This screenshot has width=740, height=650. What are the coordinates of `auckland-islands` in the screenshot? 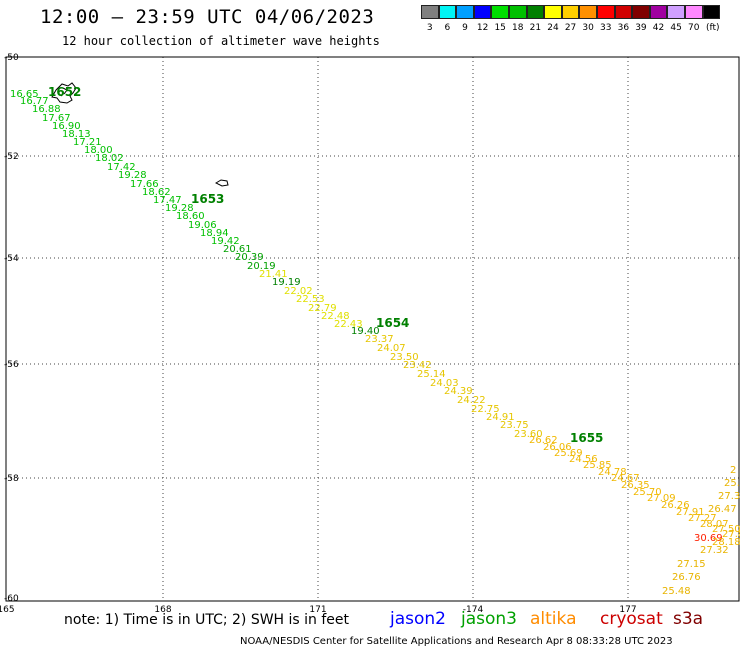 It's located at (64, 93).